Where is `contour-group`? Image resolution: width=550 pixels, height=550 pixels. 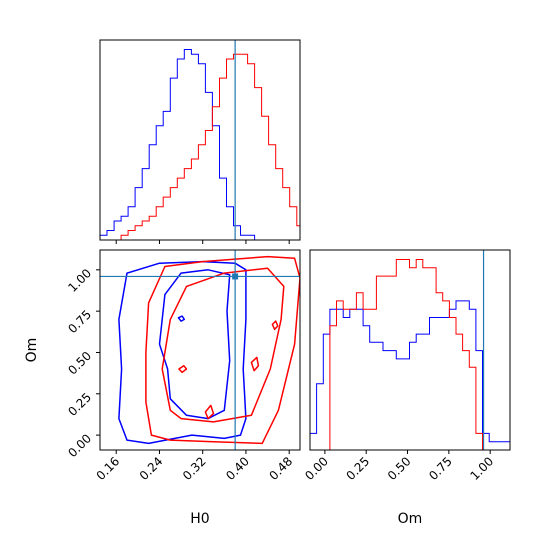 contour-group is located at coordinates (209, 350).